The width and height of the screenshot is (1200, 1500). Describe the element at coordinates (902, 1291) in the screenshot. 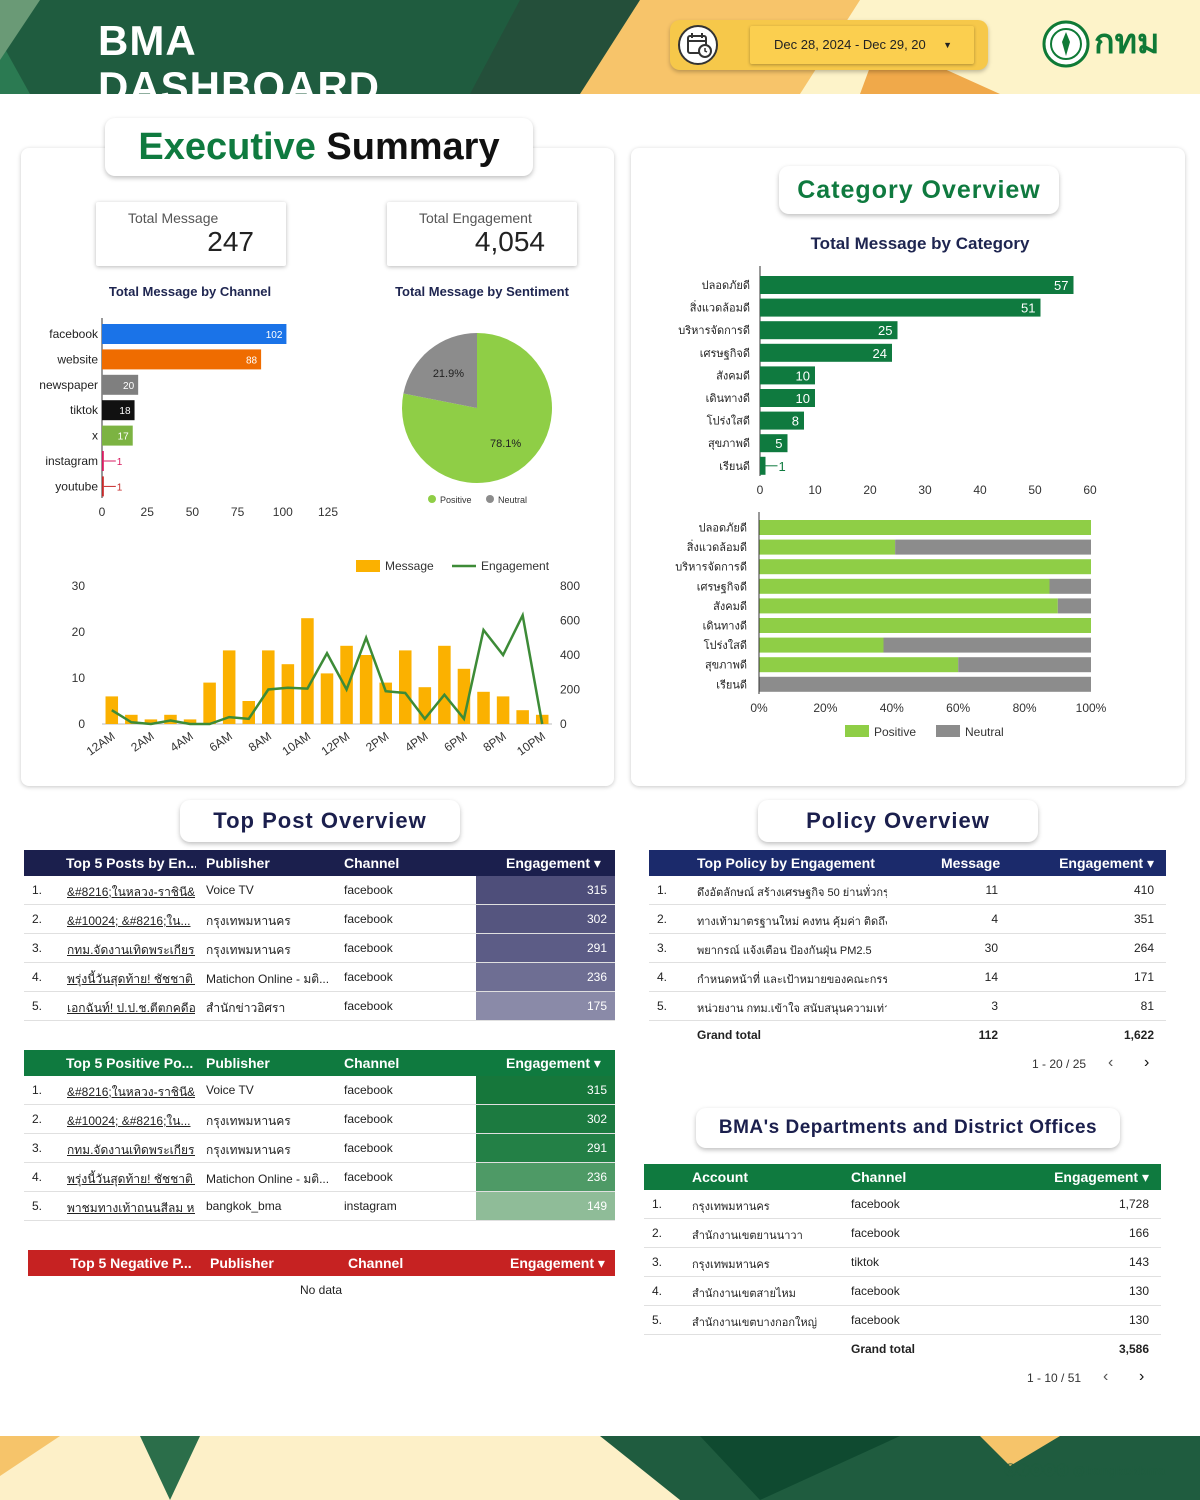

I see `table-row: 4. สำนักงานเขตสายไหม facebook 130` at that location.